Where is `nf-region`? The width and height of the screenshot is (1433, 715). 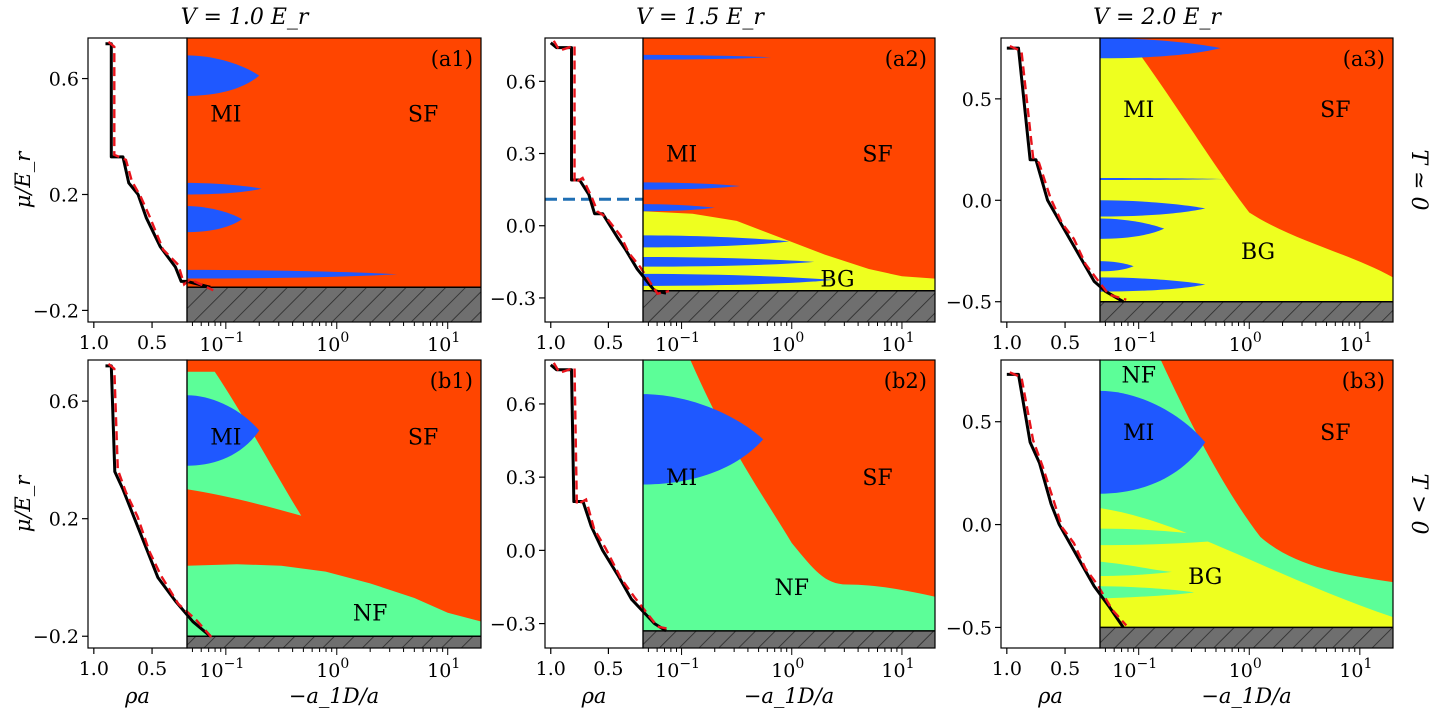
nf-region is located at coordinates (334, 600).